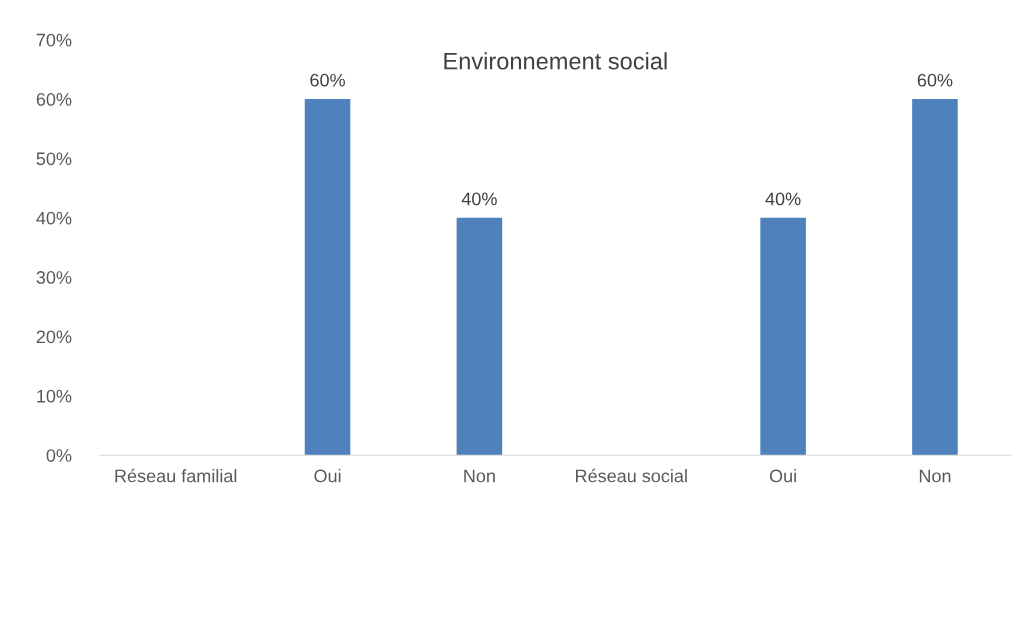 Image resolution: width=1018 pixels, height=621 pixels. Describe the element at coordinates (59, 455) in the screenshot. I see `y-tick-label: 0%` at that location.